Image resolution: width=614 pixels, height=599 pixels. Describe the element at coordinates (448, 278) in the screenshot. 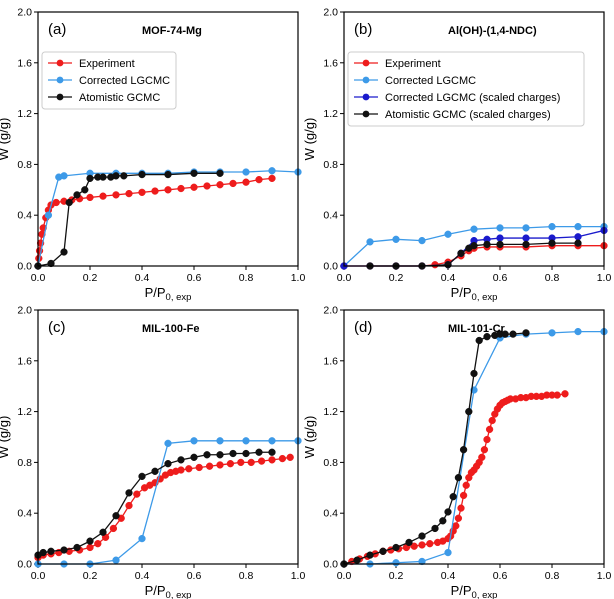

I see `x-tick-label: 0.4` at that location.